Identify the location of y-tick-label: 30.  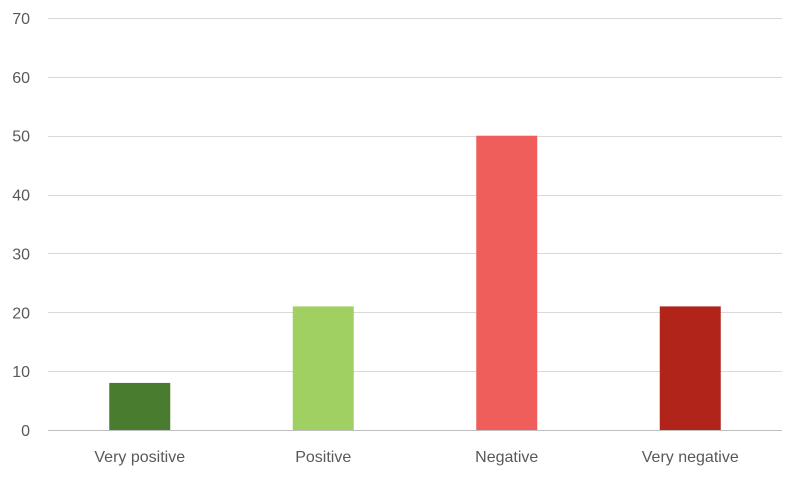
(21, 254).